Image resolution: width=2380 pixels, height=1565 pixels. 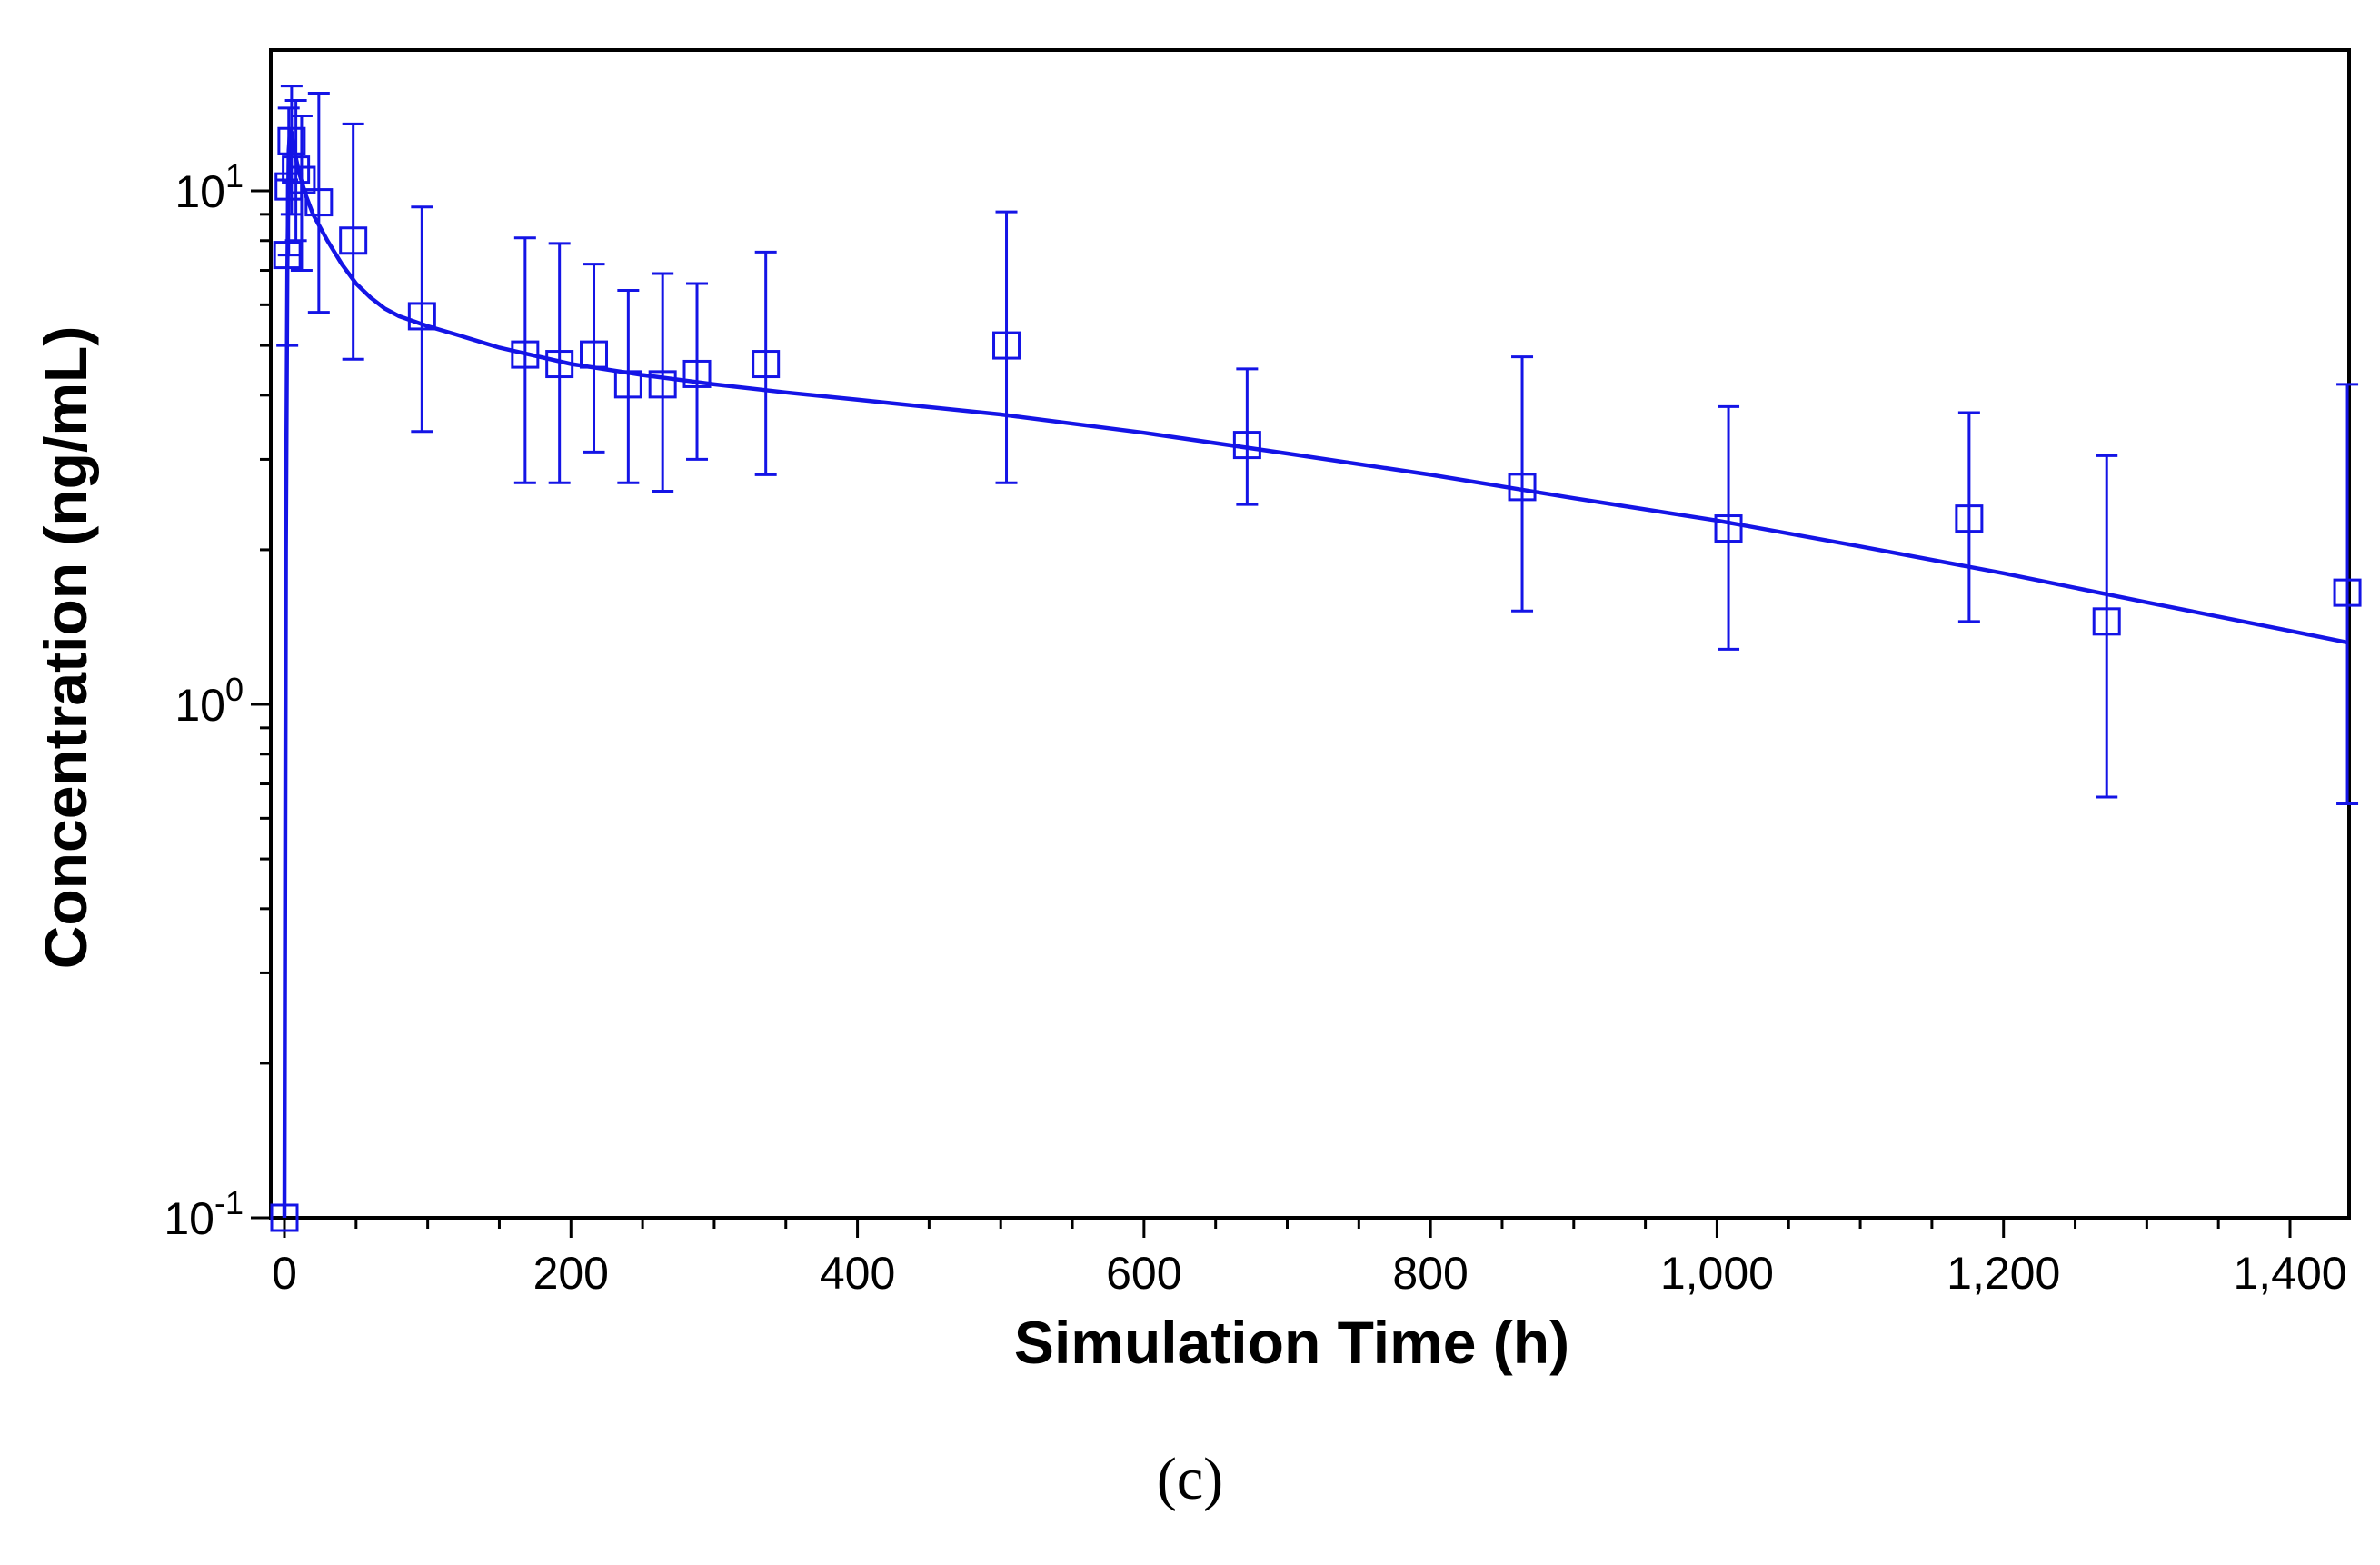 What do you see at coordinates (1430, 1273) in the screenshot?
I see `x-tick-label: 800` at bounding box center [1430, 1273].